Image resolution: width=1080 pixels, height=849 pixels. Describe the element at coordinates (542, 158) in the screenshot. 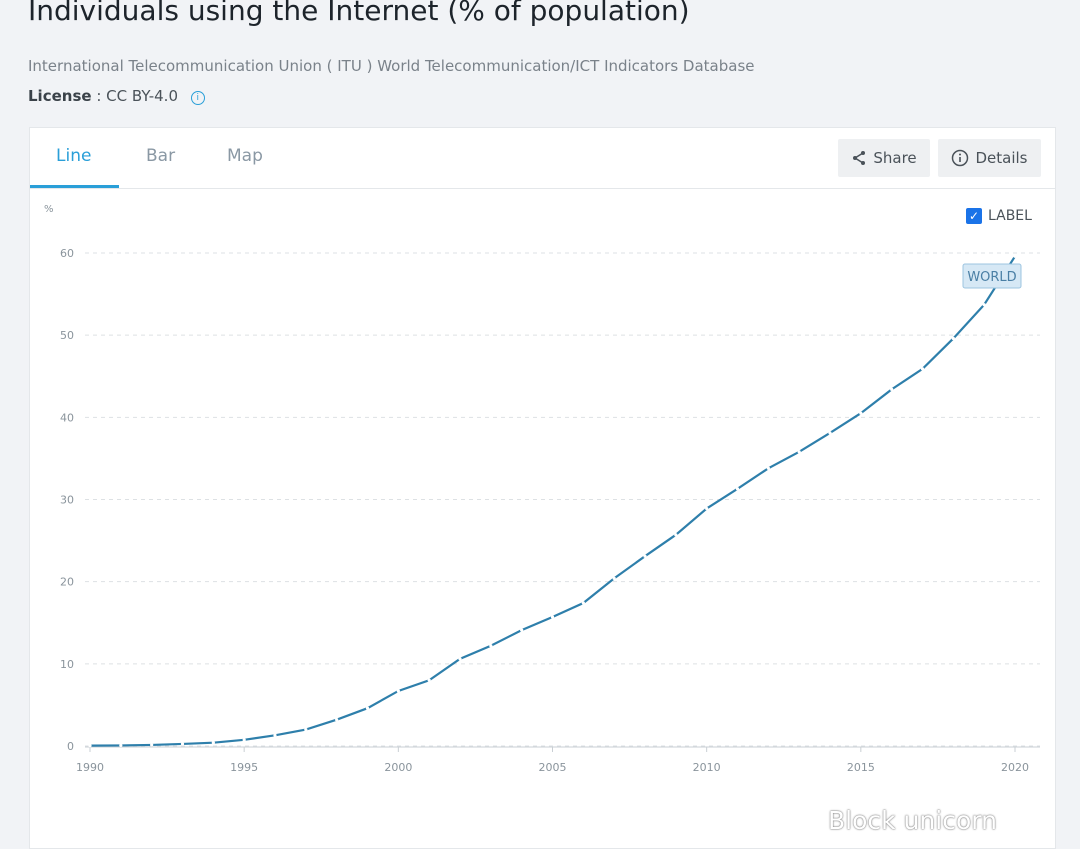

I see `chart-tabs: Line Bar Map Share Details` at that location.